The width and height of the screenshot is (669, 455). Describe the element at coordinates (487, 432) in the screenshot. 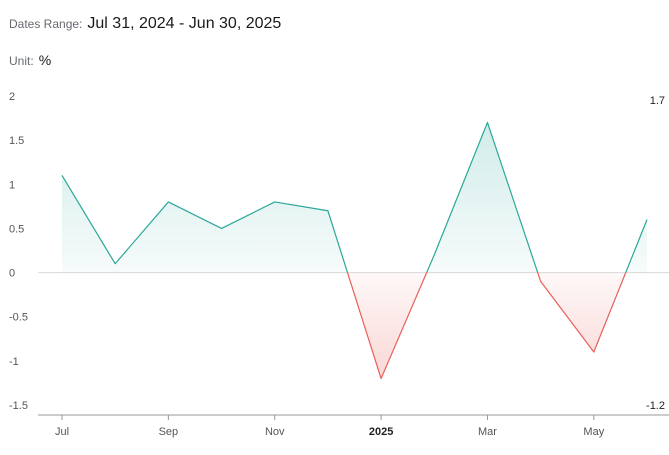

I see `x-tick-label: Mar` at that location.